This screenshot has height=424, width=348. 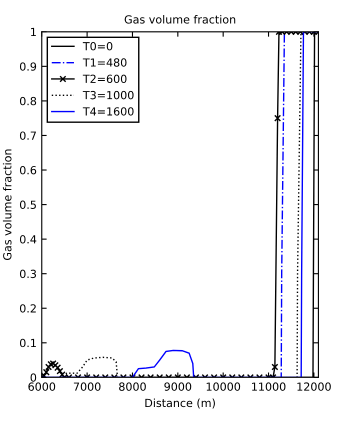 What do you see at coordinates (28, 204) in the screenshot?
I see `y-tick-label: 0.5` at bounding box center [28, 204].